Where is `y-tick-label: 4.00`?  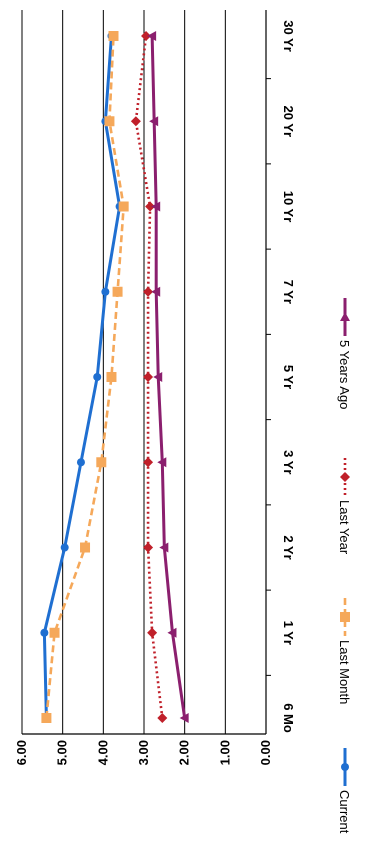
y-tick-label: 4.00 is located at coordinates (102, 752).